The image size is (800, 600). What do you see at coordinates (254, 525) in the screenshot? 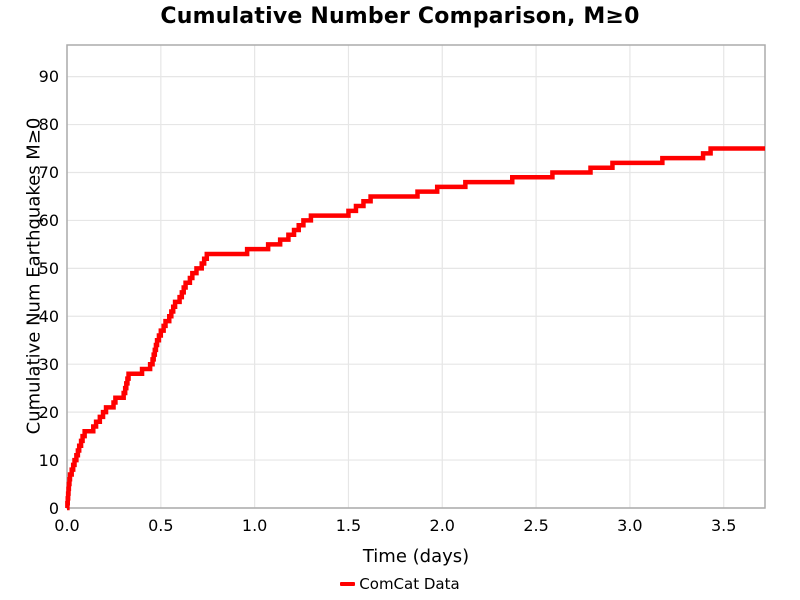
I see `x-tick-label: 1.0` at bounding box center [254, 525].